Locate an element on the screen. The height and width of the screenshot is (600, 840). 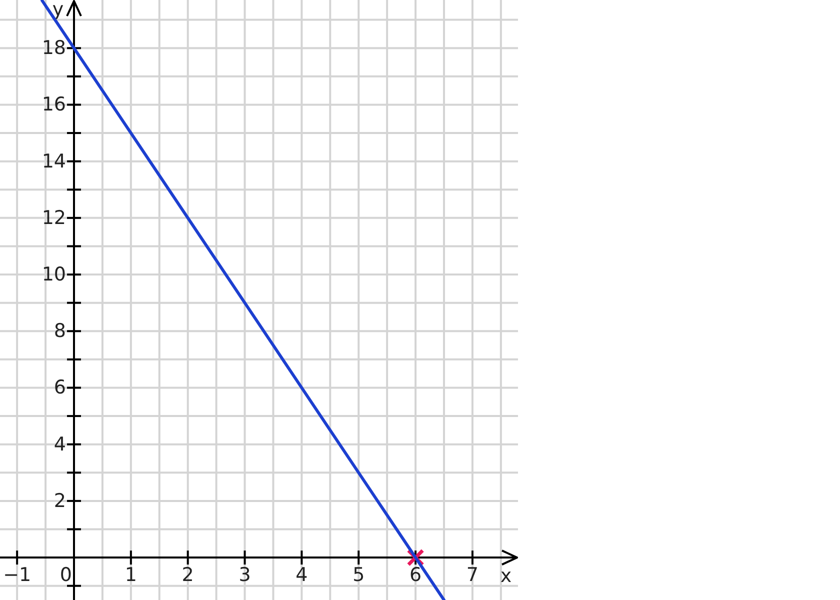
y-tick-label: 12 is located at coordinates (54, 217).